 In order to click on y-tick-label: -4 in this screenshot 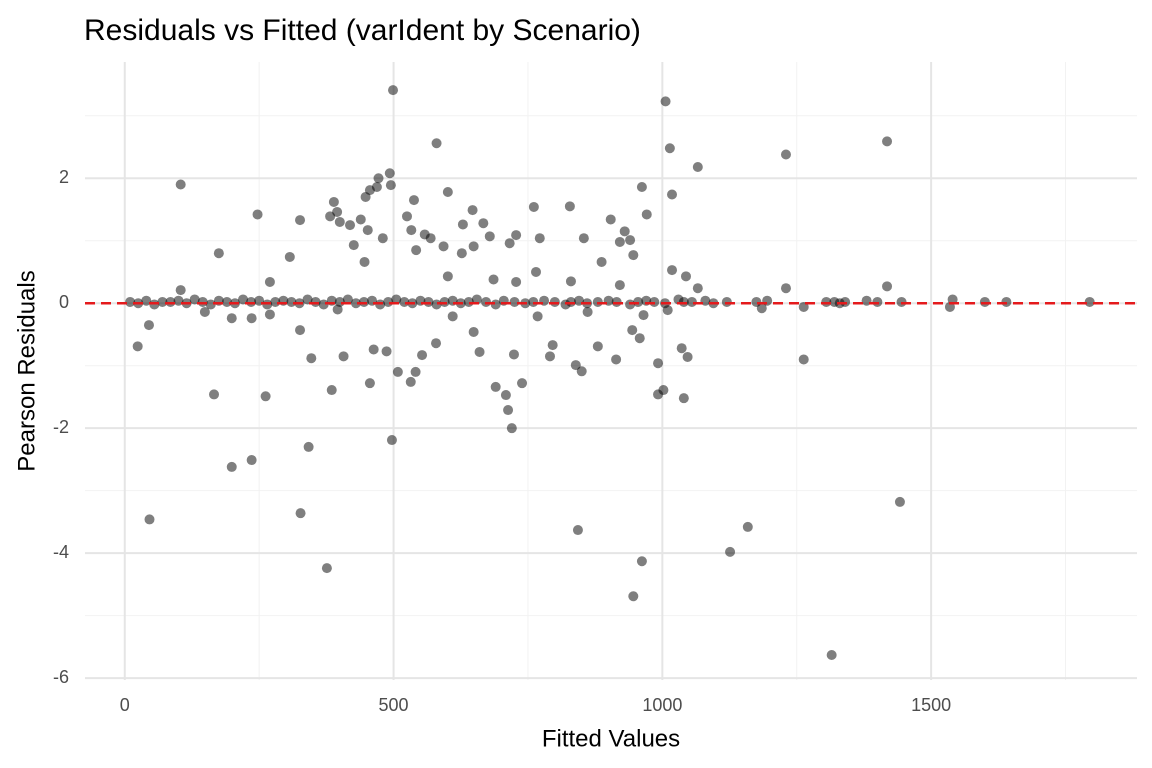, I will do `click(61, 552)`.